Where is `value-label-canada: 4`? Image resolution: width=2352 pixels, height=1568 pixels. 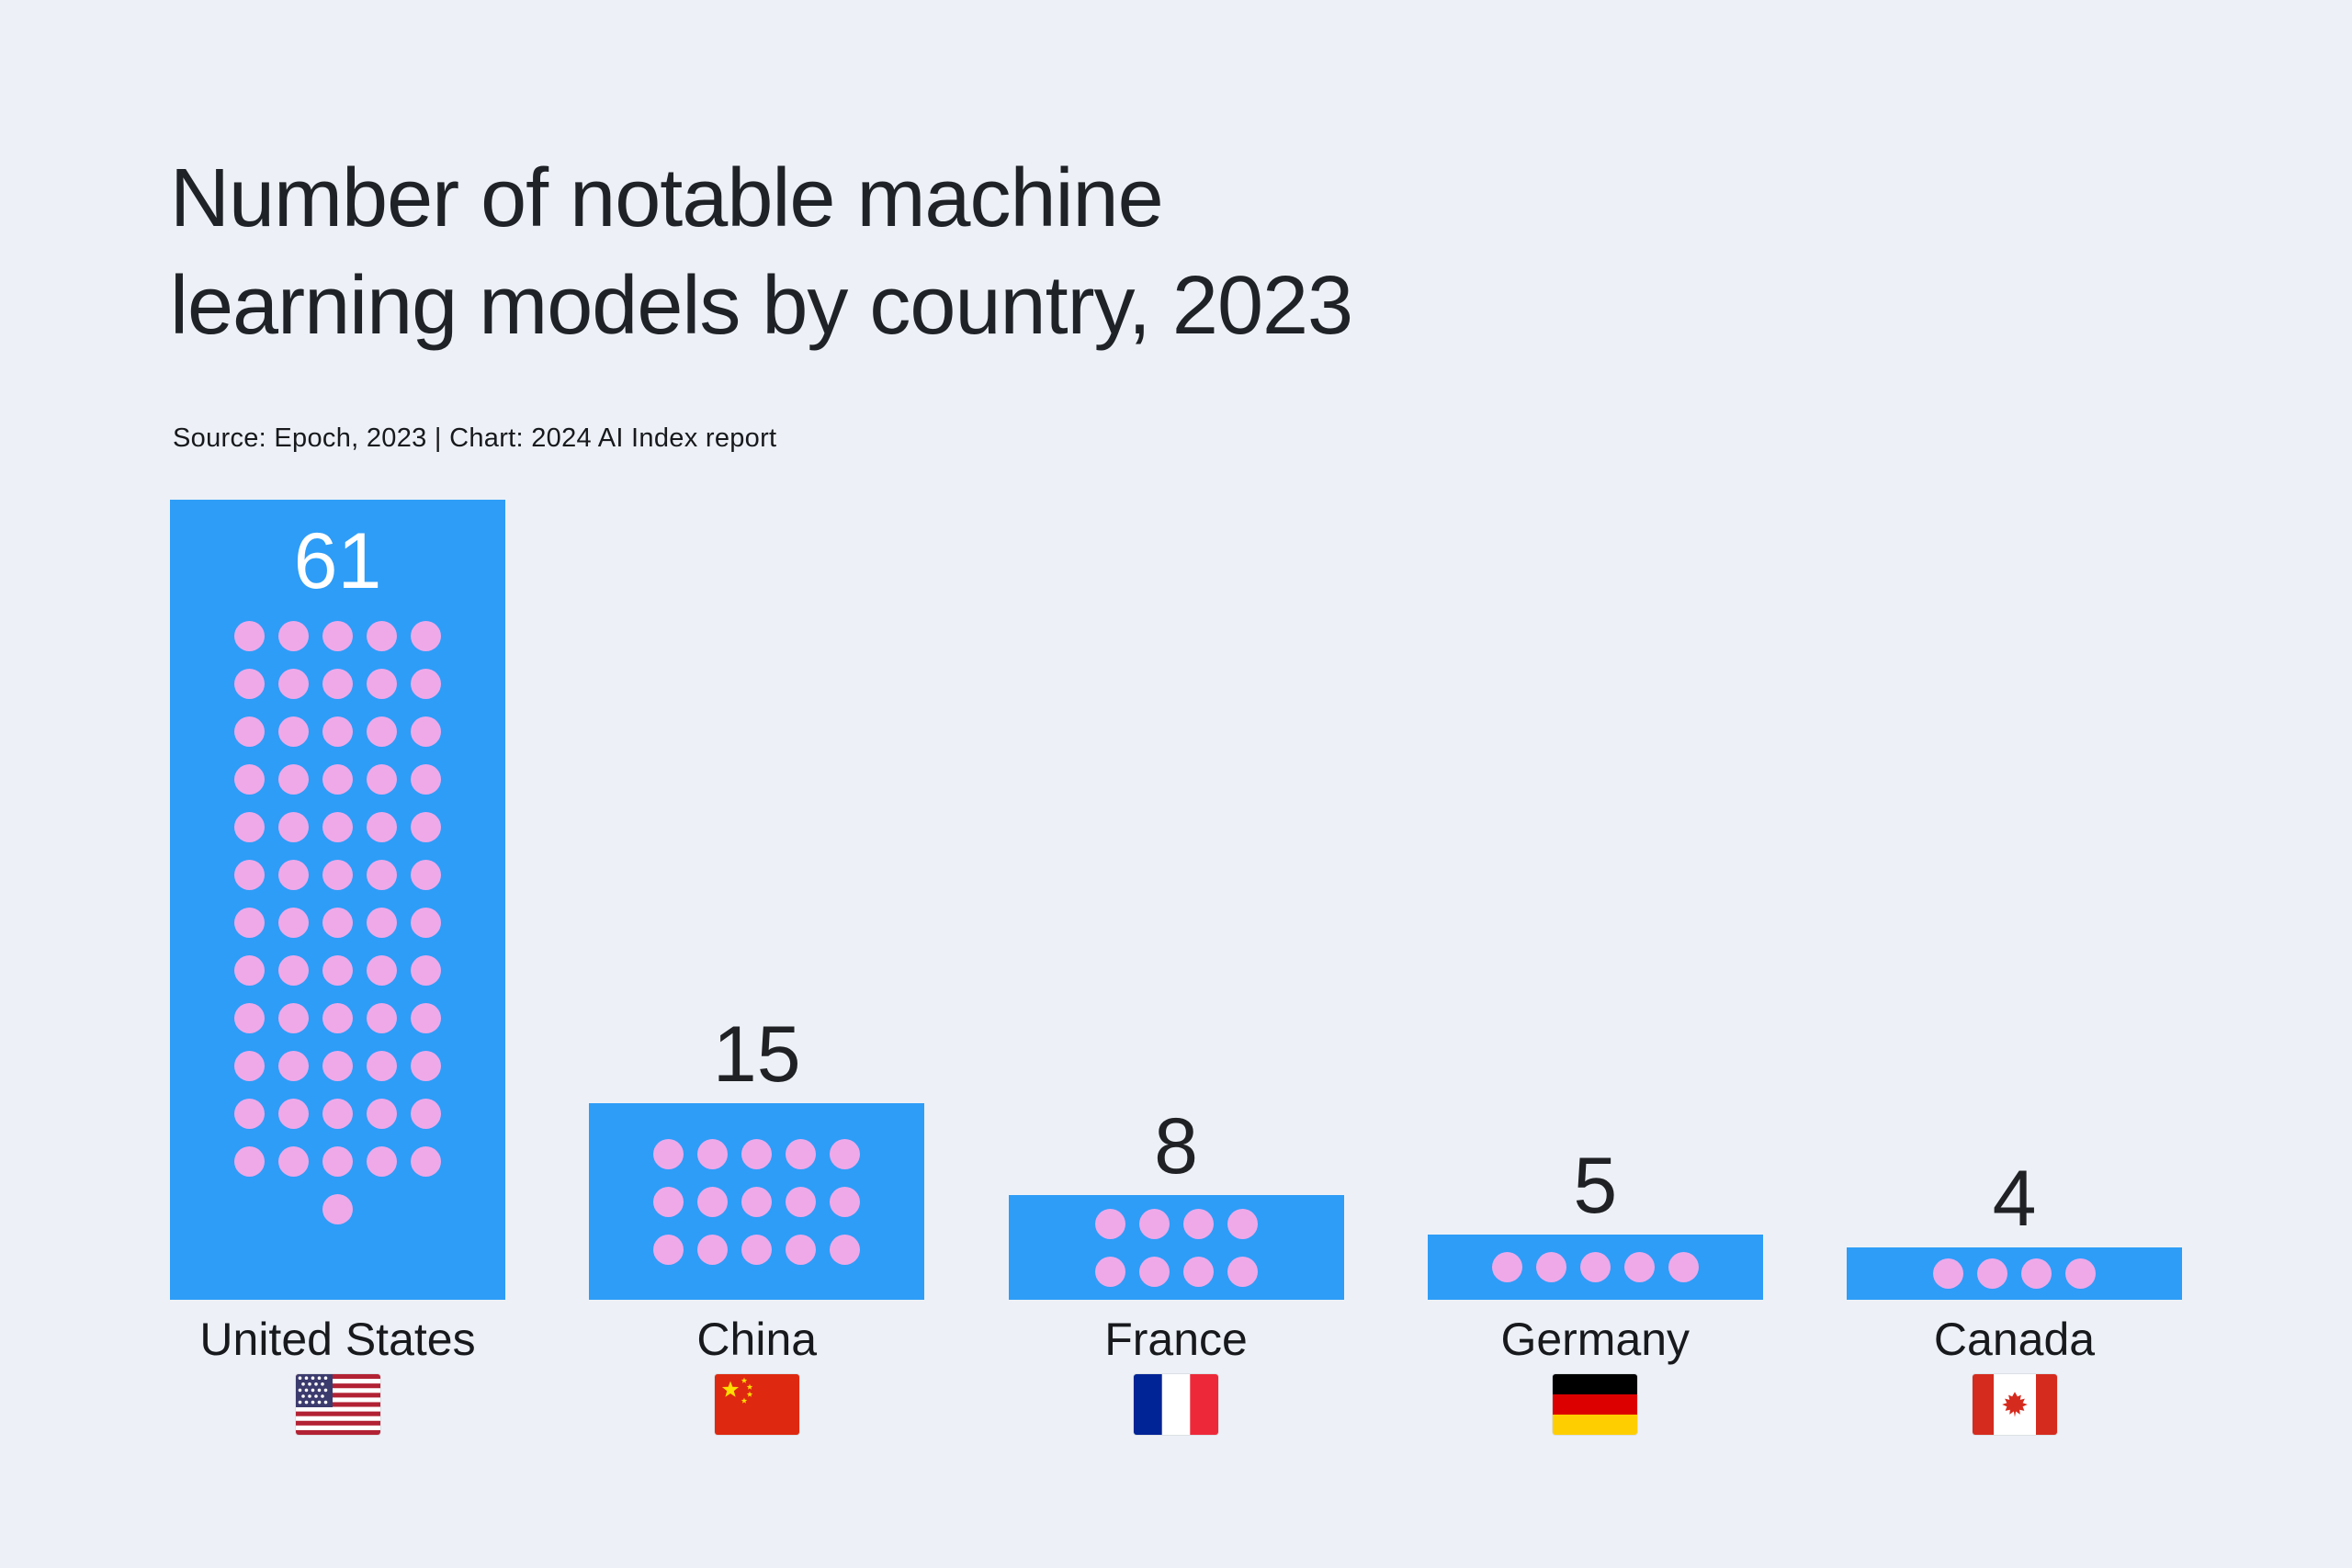
value-label-canada: 4 is located at coordinates (2015, 1199).